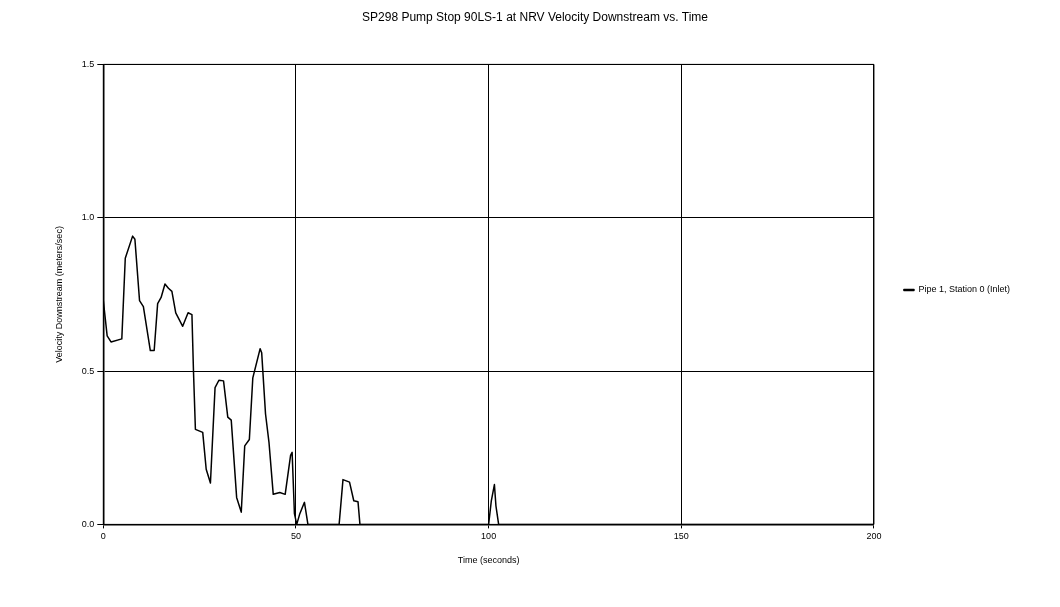 The height and width of the screenshot is (607, 1060). I want to click on x-tick-label: 0, so click(103, 536).